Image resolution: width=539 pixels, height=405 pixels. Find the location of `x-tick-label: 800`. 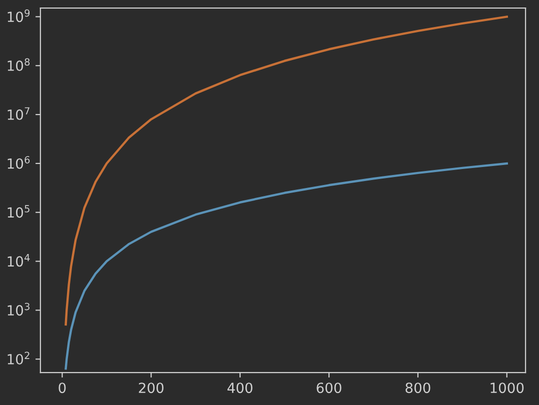

x-tick-label: 800 is located at coordinates (418, 388).